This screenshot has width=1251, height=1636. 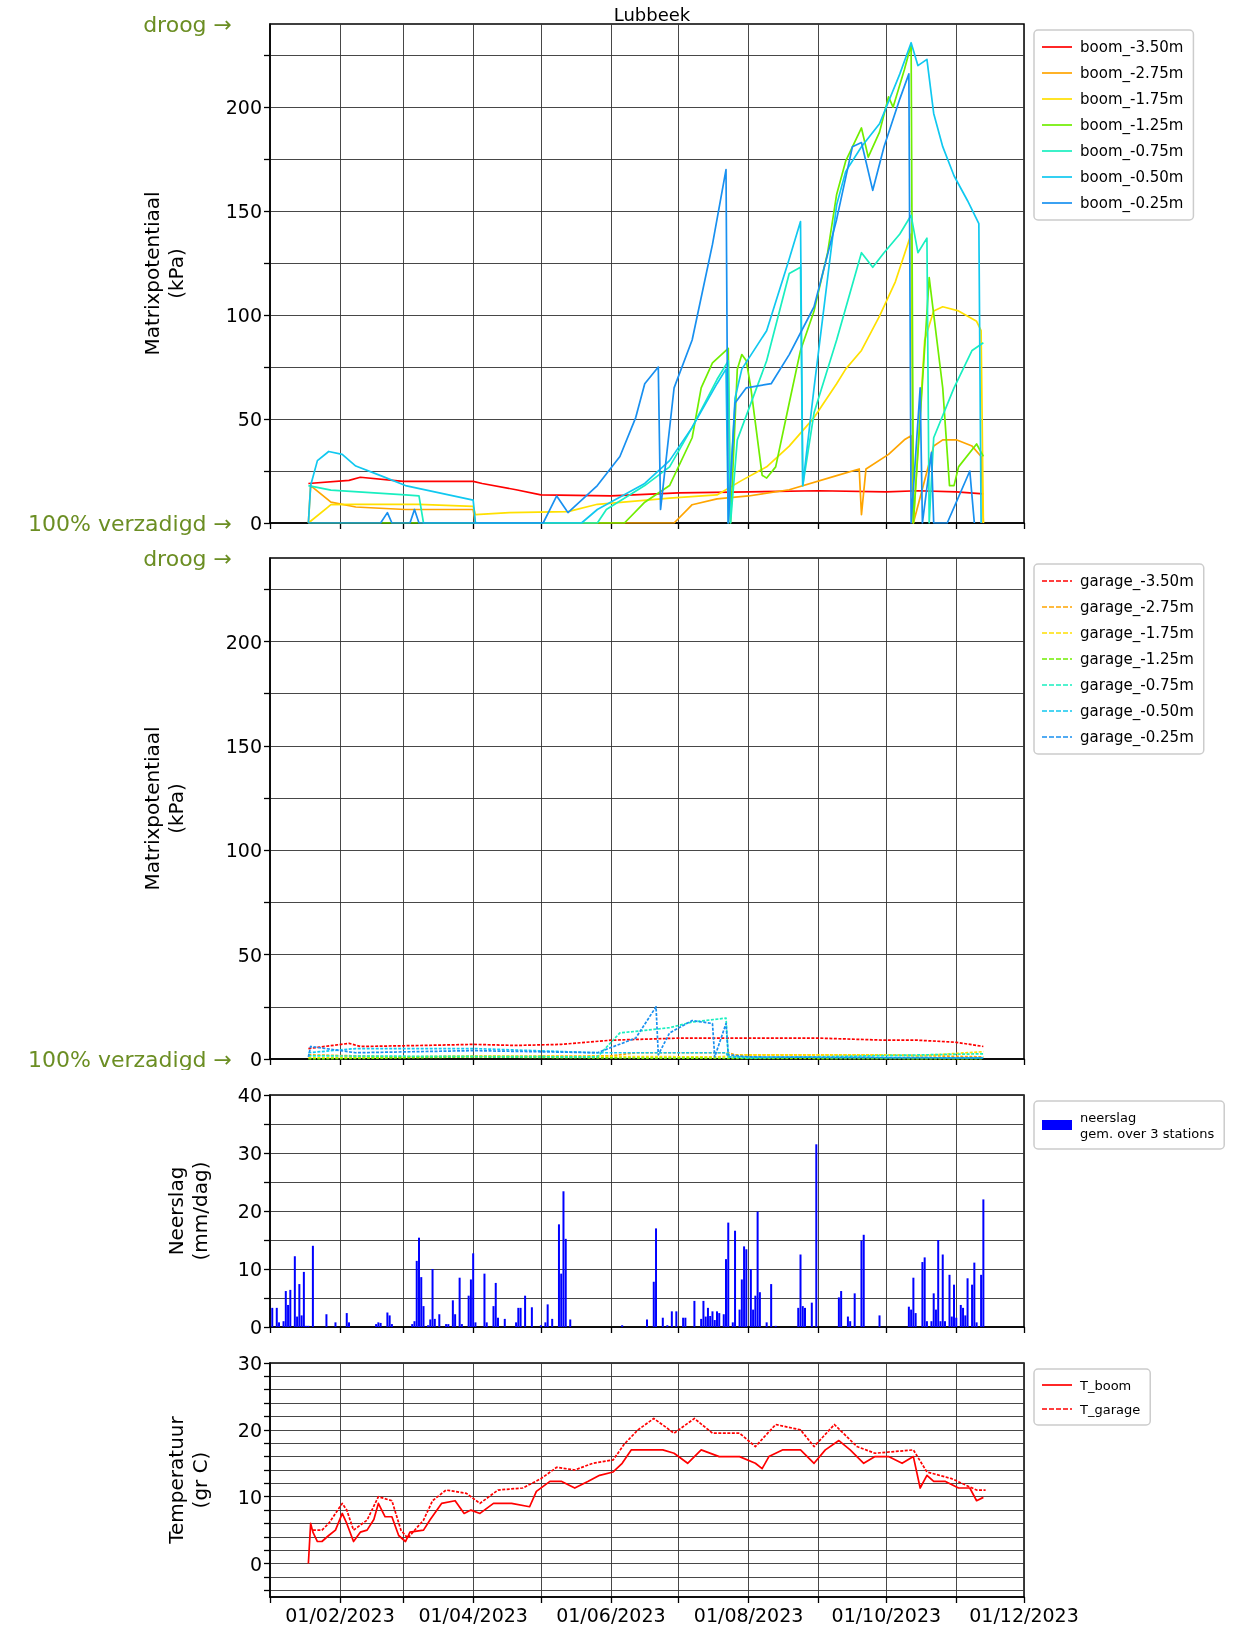 What do you see at coordinates (243, 641) in the screenshot?
I see `y-tick-label: 200` at bounding box center [243, 641].